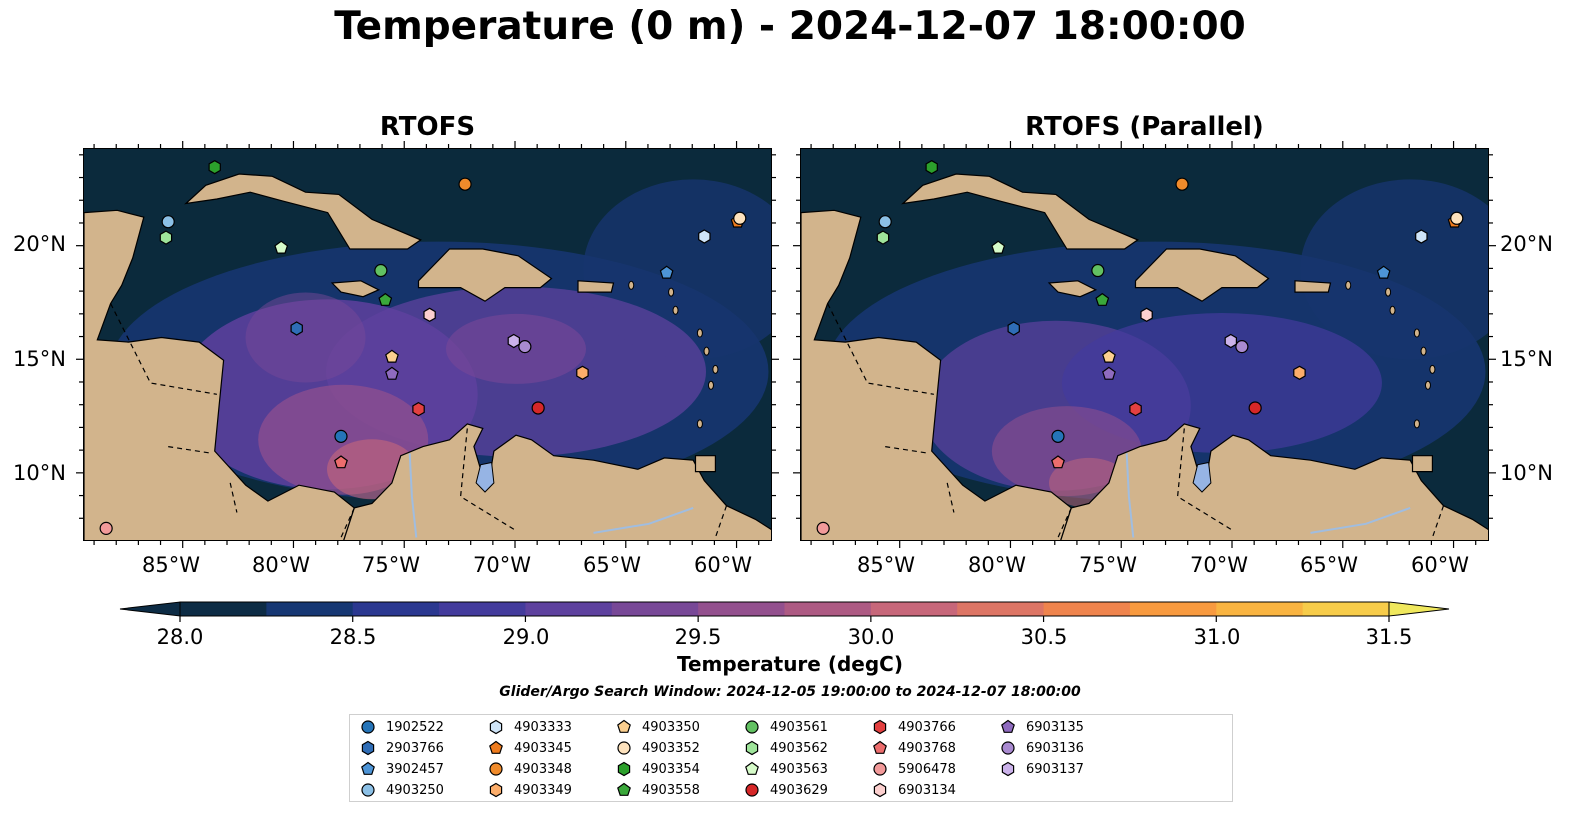  Describe the element at coordinates (150, 609) in the screenshot. I see `colorbar-extend-low` at that location.